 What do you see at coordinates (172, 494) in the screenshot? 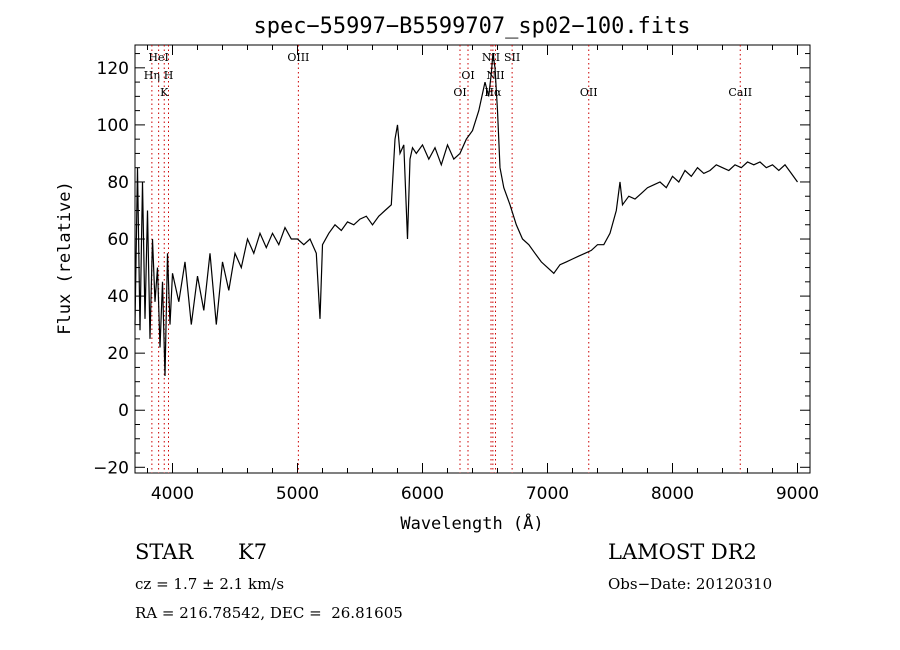
I see `x-tick-label: 4000` at bounding box center [172, 494].